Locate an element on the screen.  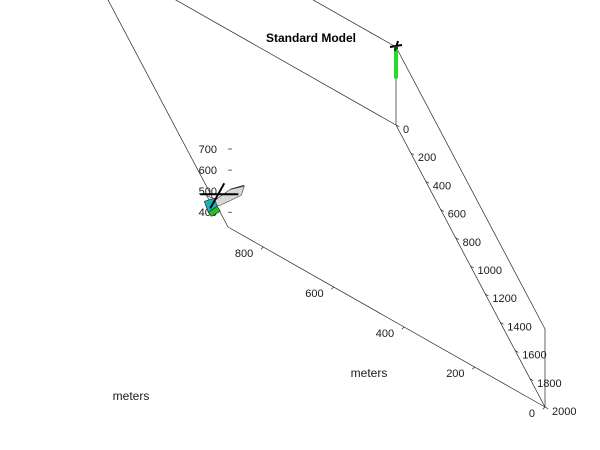
x-tick-label: 800 is located at coordinates (472, 243).